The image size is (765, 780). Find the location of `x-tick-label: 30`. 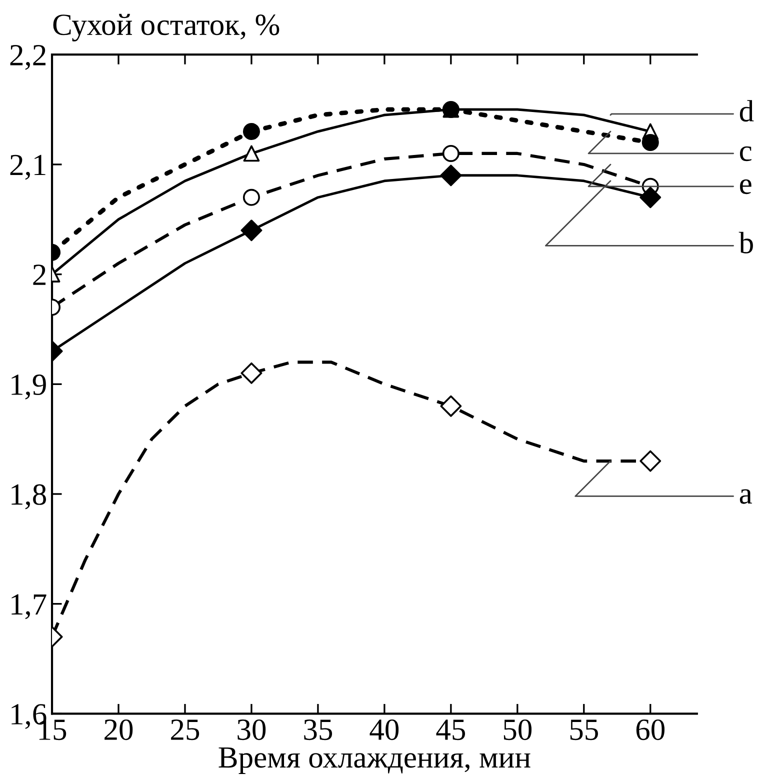

x-tick-label: 30 is located at coordinates (252, 729).